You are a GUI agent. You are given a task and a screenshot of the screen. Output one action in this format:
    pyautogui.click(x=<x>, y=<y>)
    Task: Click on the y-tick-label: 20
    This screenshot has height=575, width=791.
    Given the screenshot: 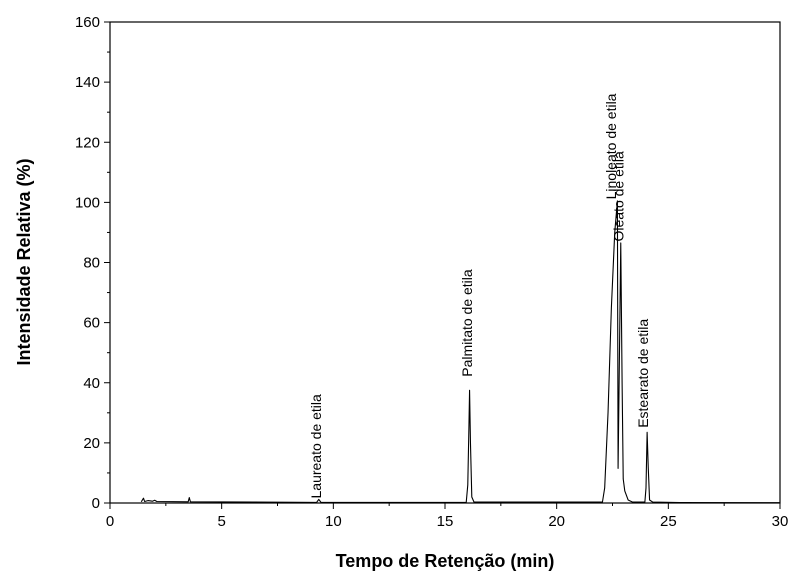 What is the action you would take?
    pyautogui.click(x=91, y=443)
    